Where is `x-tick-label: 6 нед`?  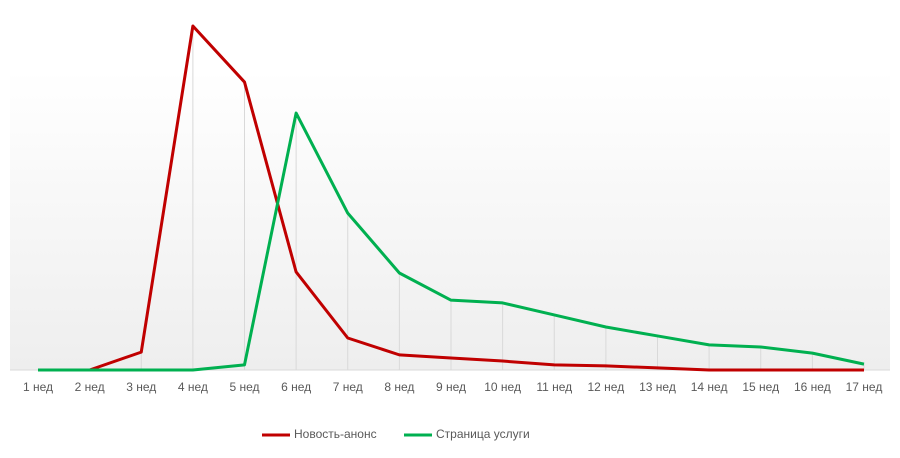
x-tick-label: 6 нед is located at coordinates (296, 387).